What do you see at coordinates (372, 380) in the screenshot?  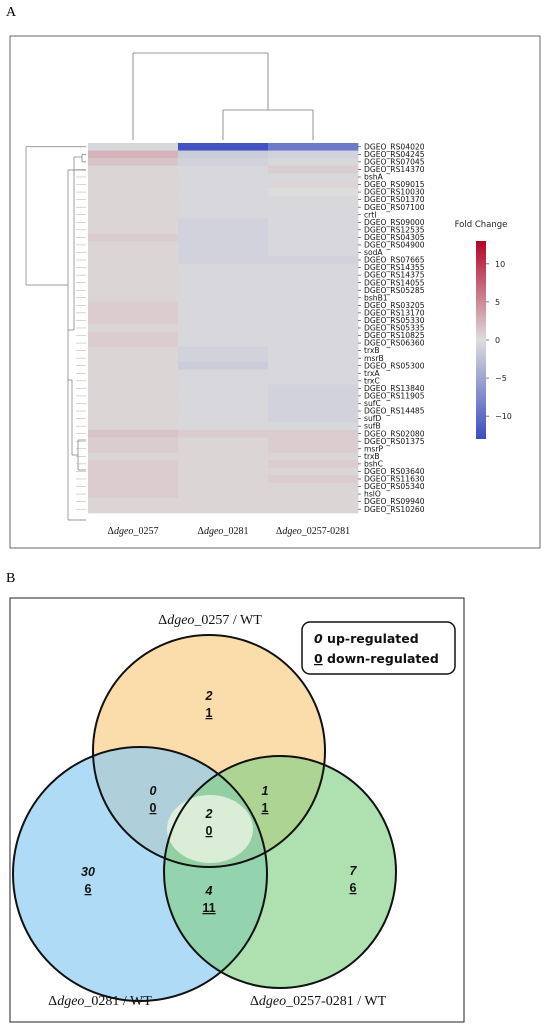 I see `gene-label: trxC` at bounding box center [372, 380].